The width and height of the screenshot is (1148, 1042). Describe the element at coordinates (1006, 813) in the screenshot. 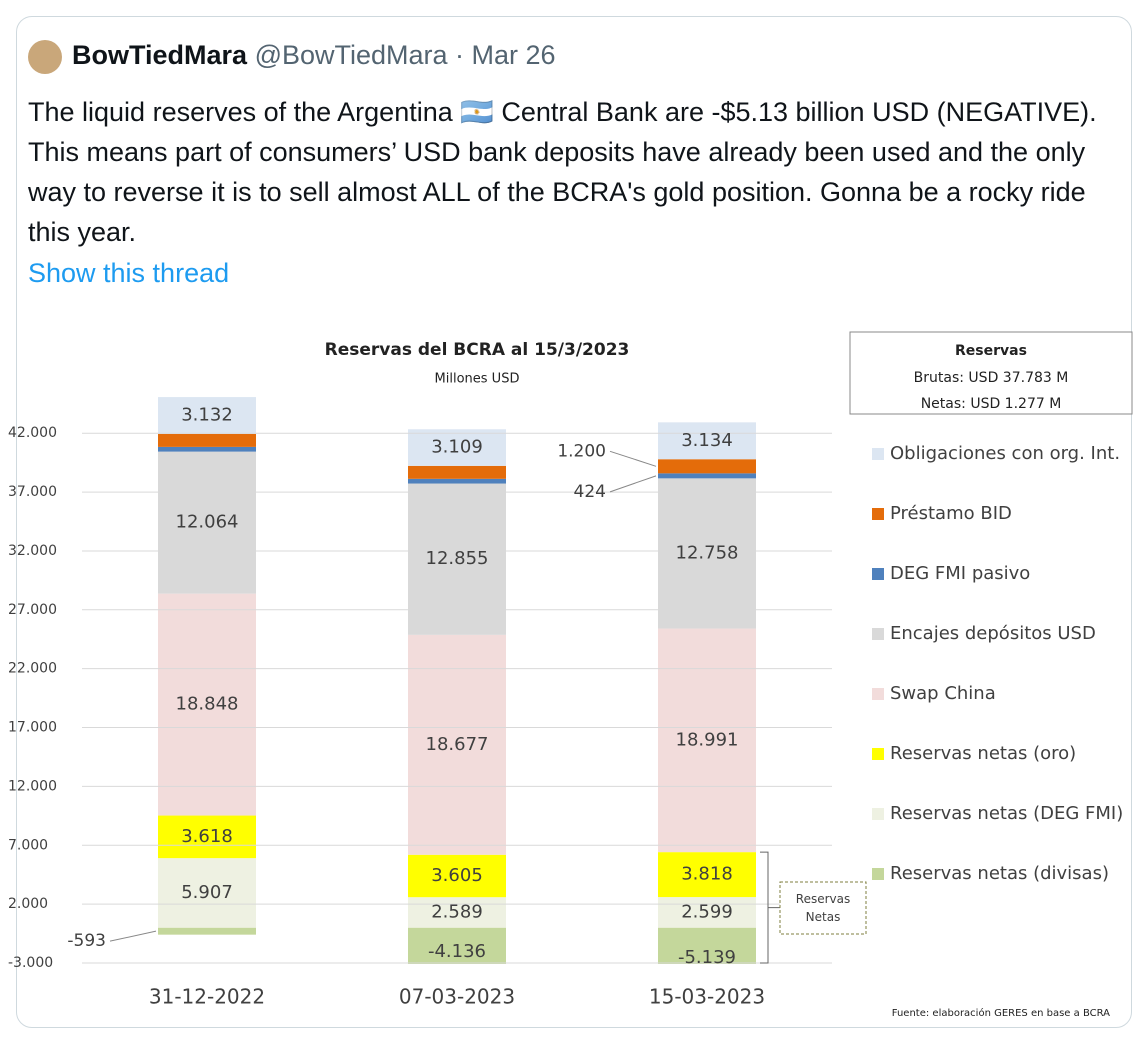

I see `legend-label: Reservas netas (DEG FMI)` at that location.